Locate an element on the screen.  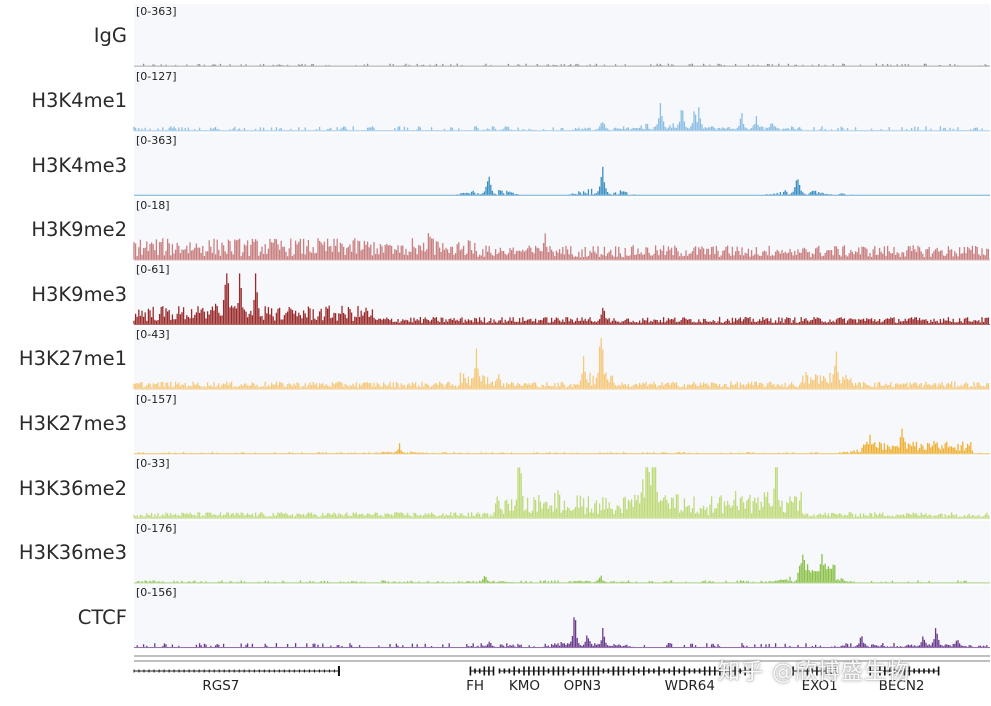
track-h3k27me1 is located at coordinates (561, 359).